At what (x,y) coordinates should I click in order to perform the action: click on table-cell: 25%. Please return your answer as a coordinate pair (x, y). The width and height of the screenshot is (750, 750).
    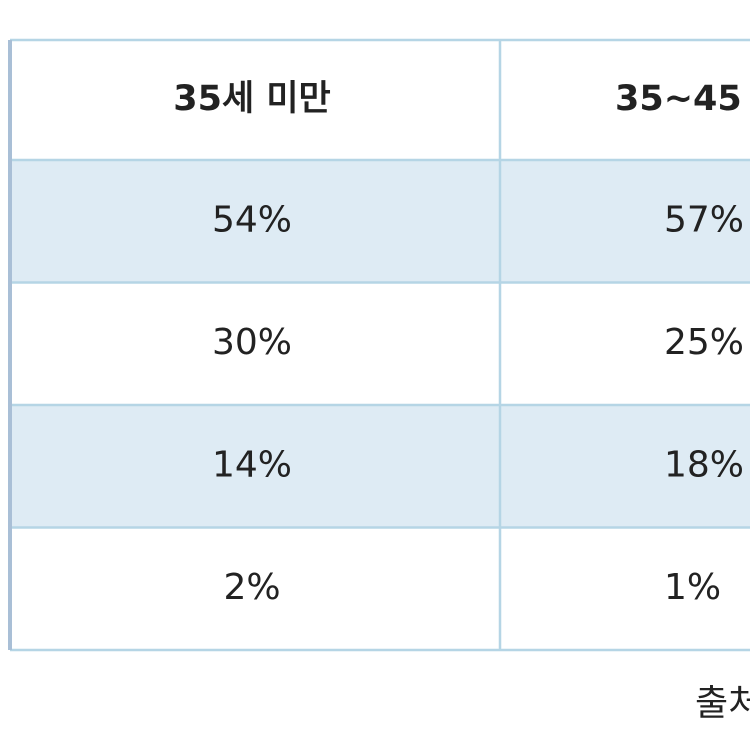
    Looking at the image, I should click on (704, 342).